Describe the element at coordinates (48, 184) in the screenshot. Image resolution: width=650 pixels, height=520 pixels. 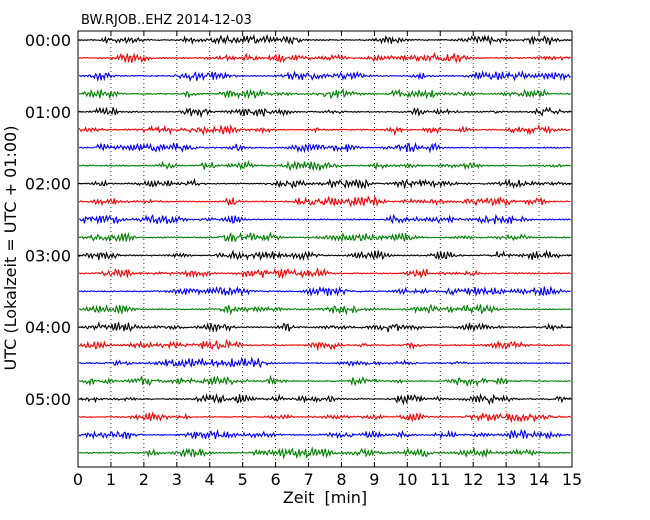
I see `y-tick-label: 02:00` at that location.